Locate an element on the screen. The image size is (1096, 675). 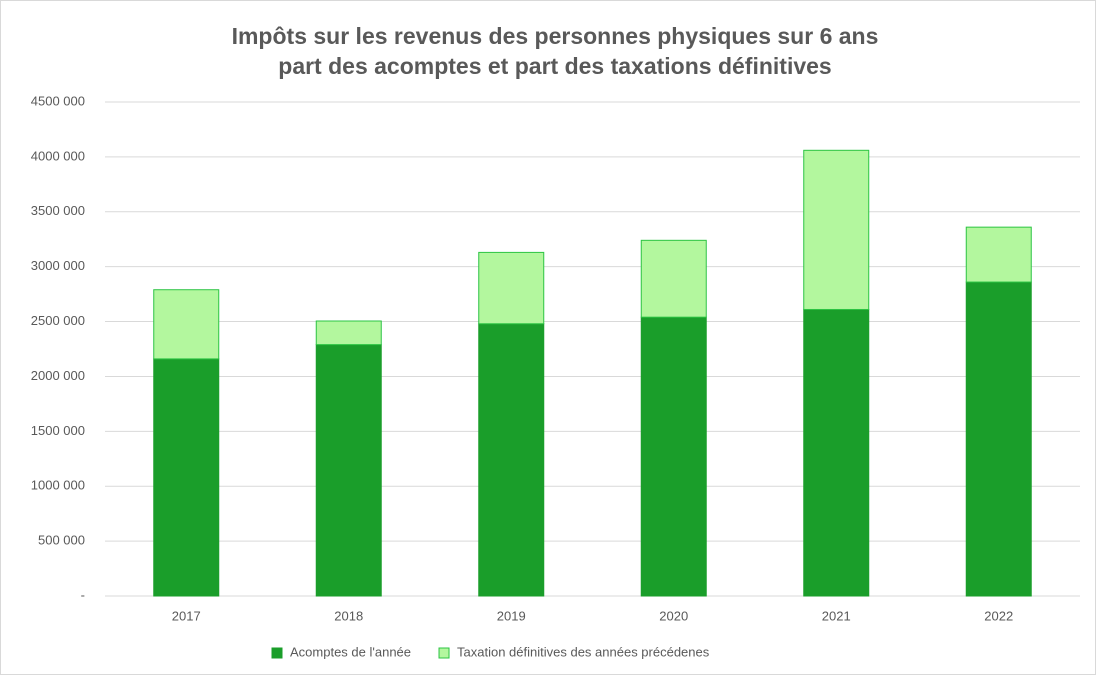
y-tick-label: 4000 000 is located at coordinates (58, 155).